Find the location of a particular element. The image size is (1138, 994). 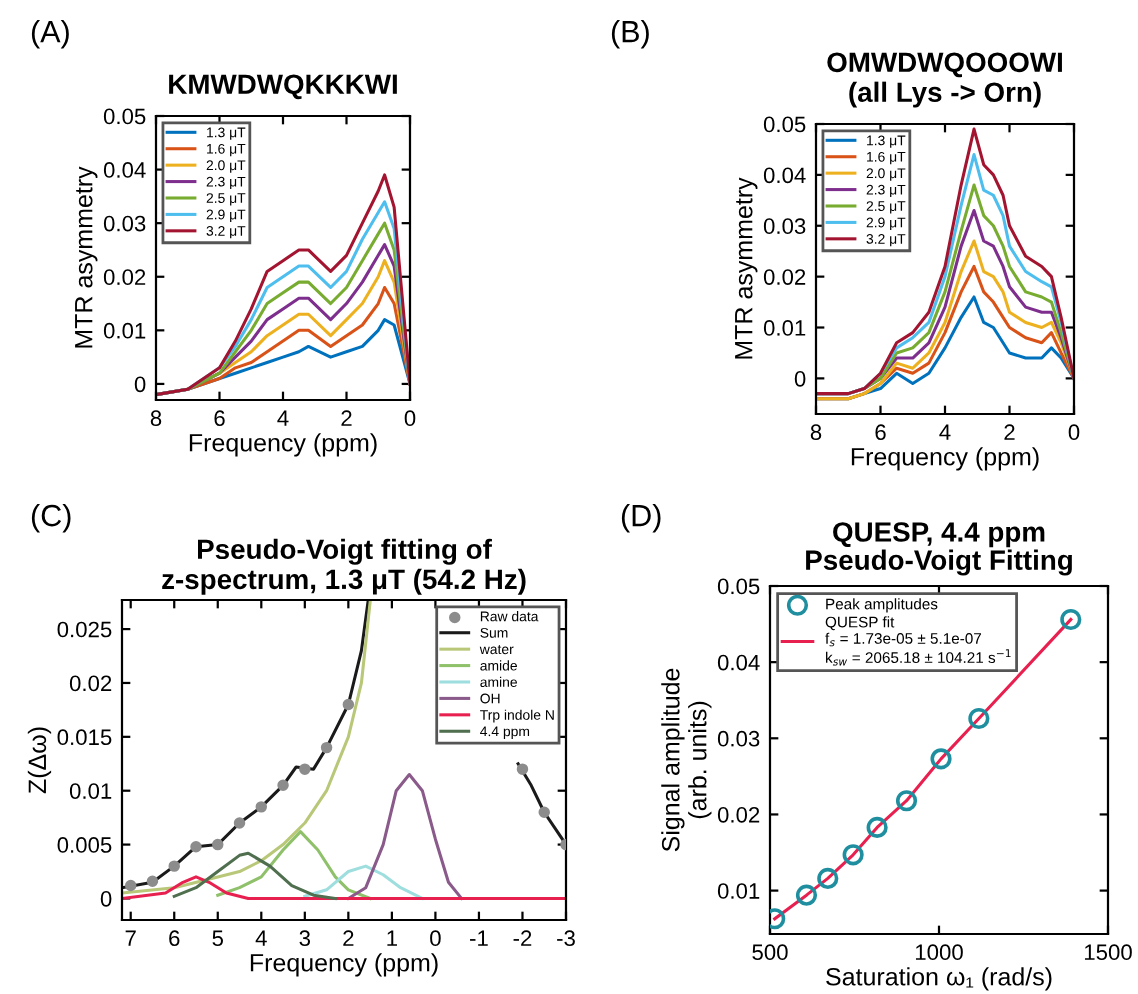

x-tick-label: 1000 is located at coordinates (939, 952).